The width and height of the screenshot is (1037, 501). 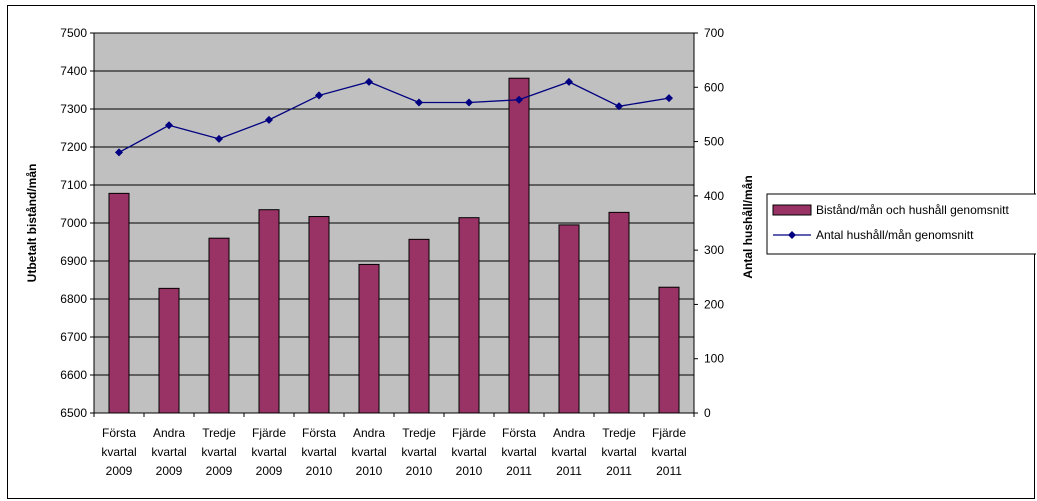 I want to click on y-tick-label: 7100, so click(x=73, y=185).